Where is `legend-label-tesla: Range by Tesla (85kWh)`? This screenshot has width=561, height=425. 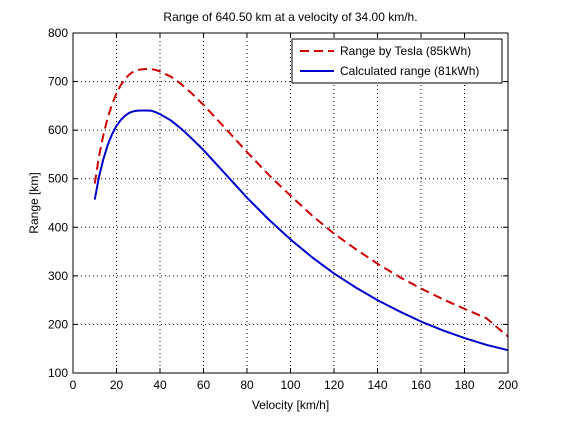
legend-label-tesla: Range by Tesla (85kWh) is located at coordinates (405, 51).